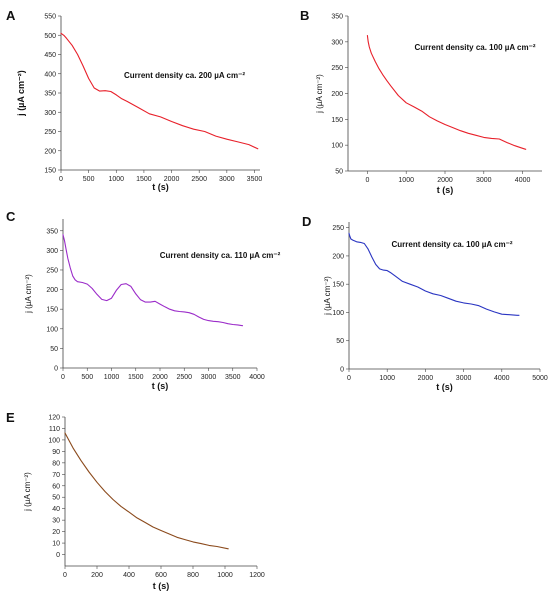 Image resolution: width=550 pixels, height=598 pixels. What do you see at coordinates (56, 544) in the screenshot?
I see `panel-e-y-tick-label: 10` at bounding box center [56, 544].